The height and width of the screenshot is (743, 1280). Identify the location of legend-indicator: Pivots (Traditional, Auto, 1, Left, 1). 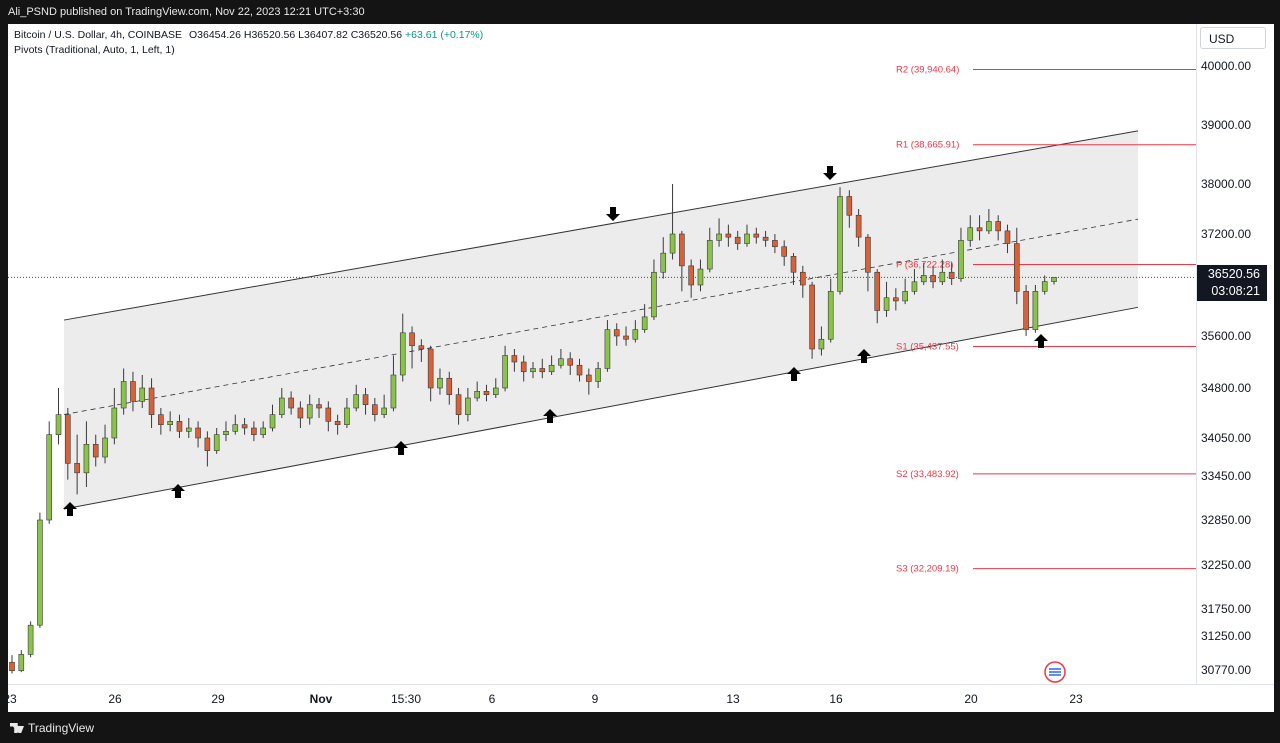
(94, 50).